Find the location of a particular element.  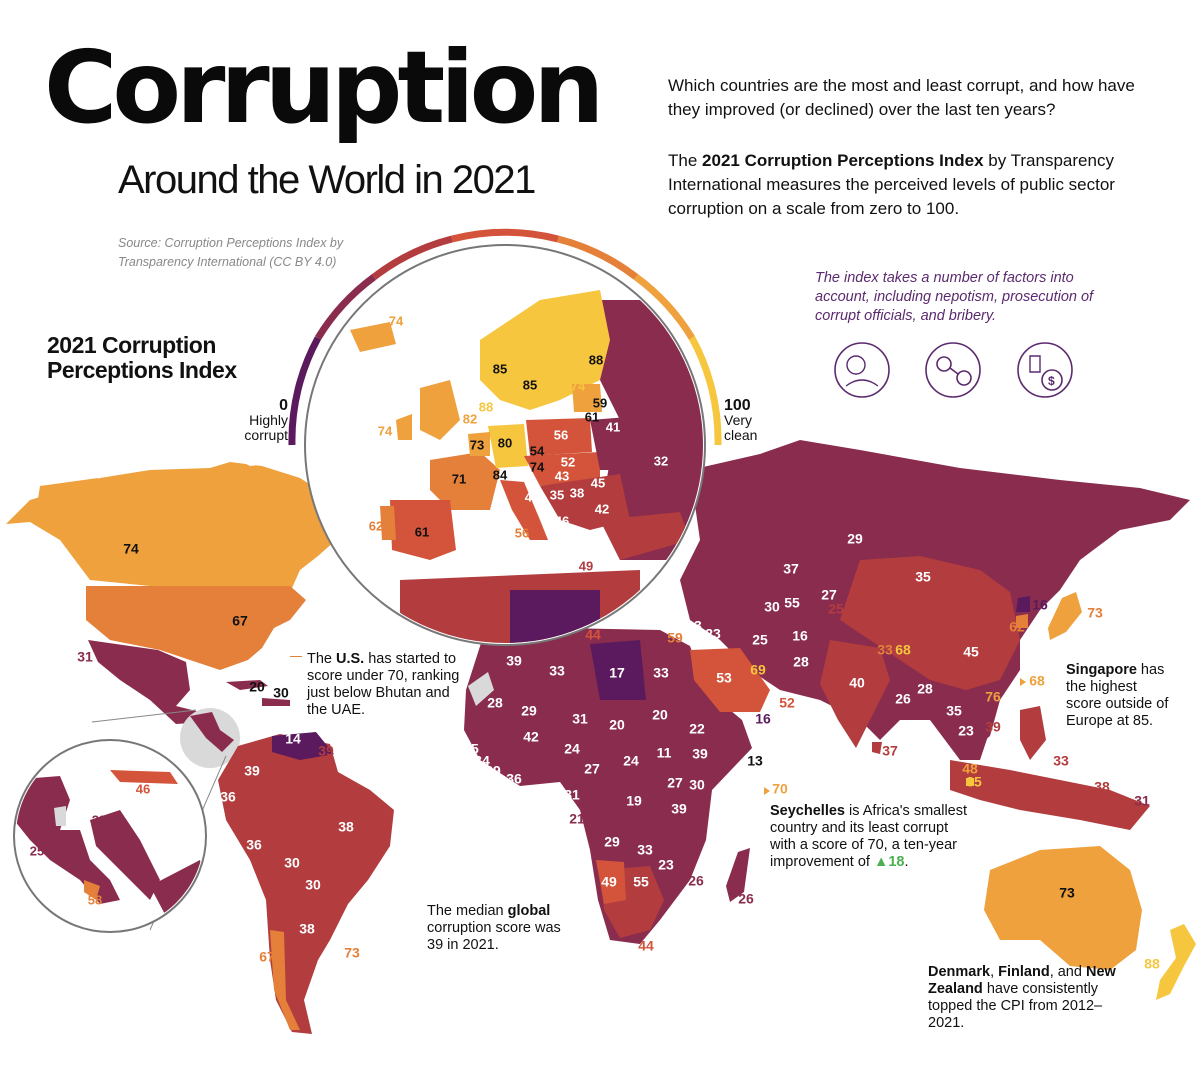

handcuffs-icon is located at coordinates (953, 370).